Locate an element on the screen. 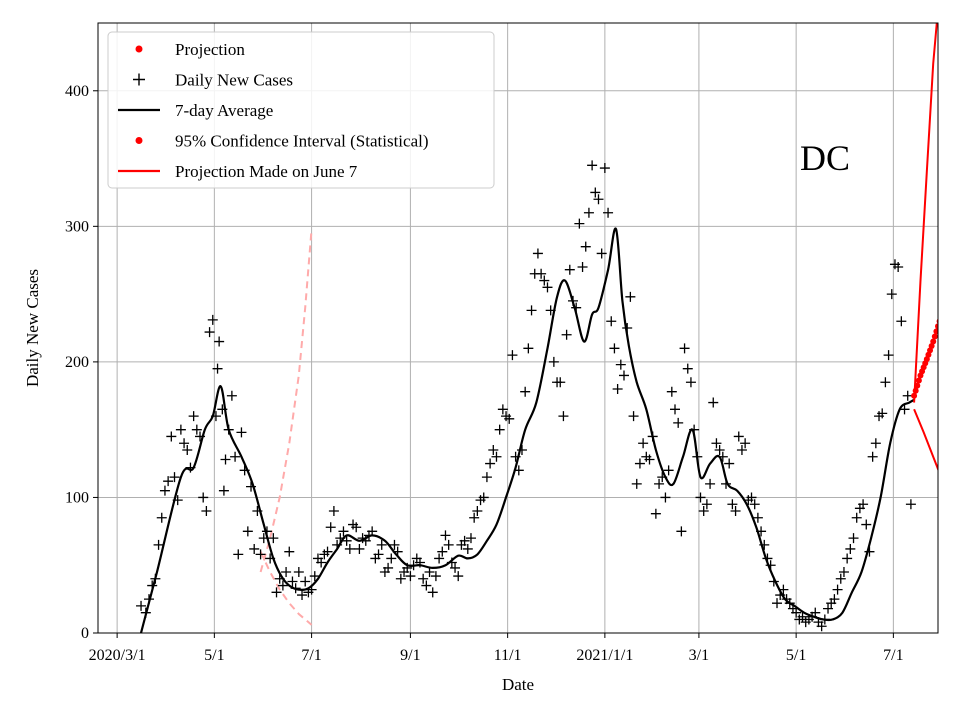 This screenshot has width=960, height=720. legend-dot-marker is located at coordinates (139, 49).